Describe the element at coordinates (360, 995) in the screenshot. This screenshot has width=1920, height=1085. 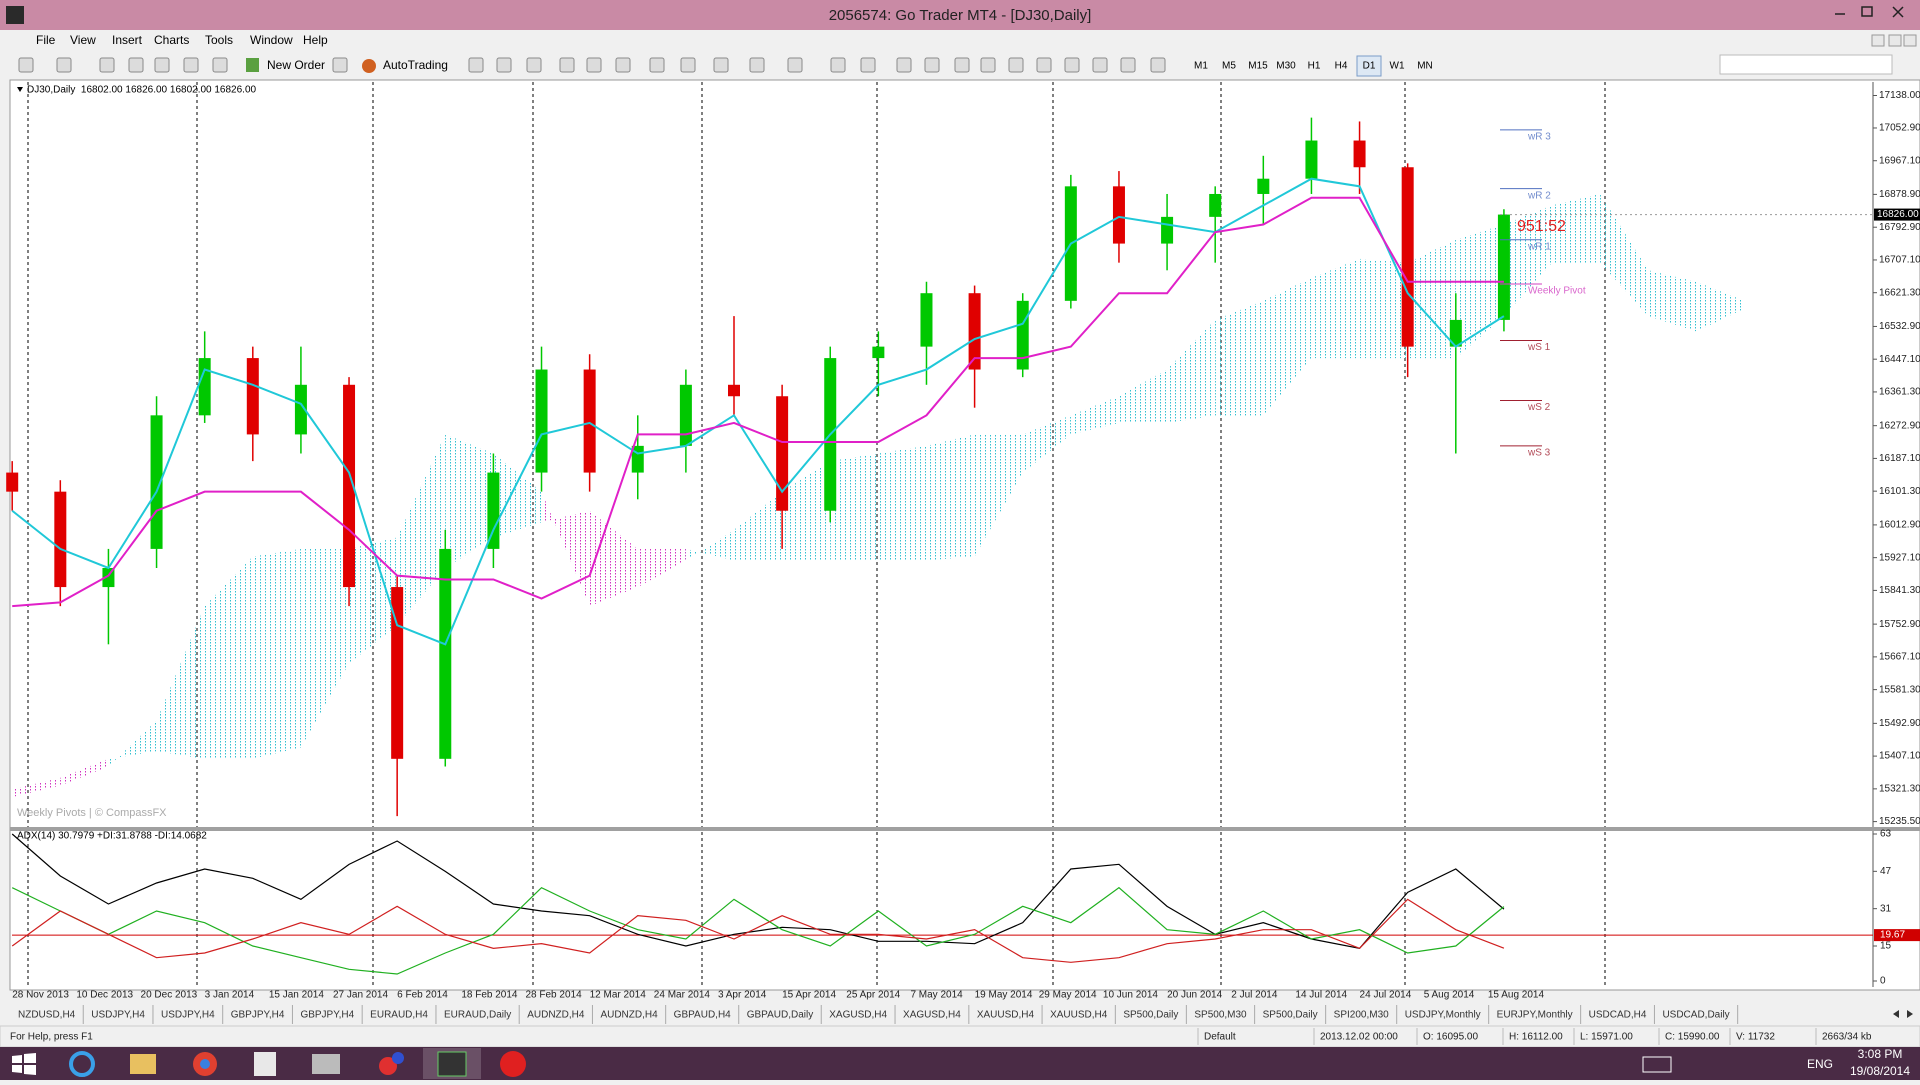
I see `x-tick-label: 27 Jan 2014` at that location.